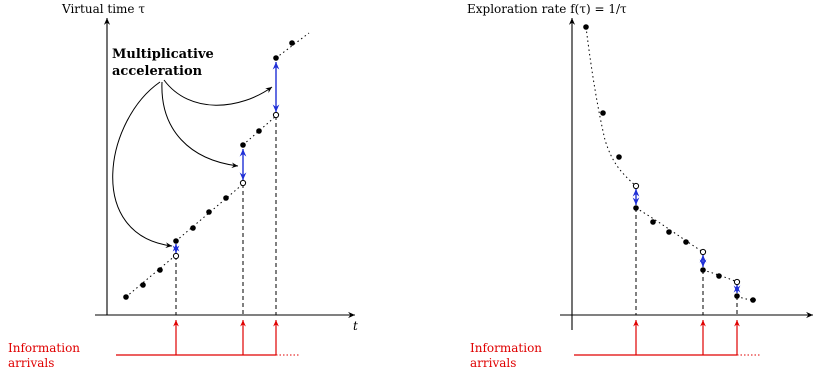  Describe the element at coordinates (154, 345) in the screenshot. I see `left-info-arrivals: Information arrivals` at that location.